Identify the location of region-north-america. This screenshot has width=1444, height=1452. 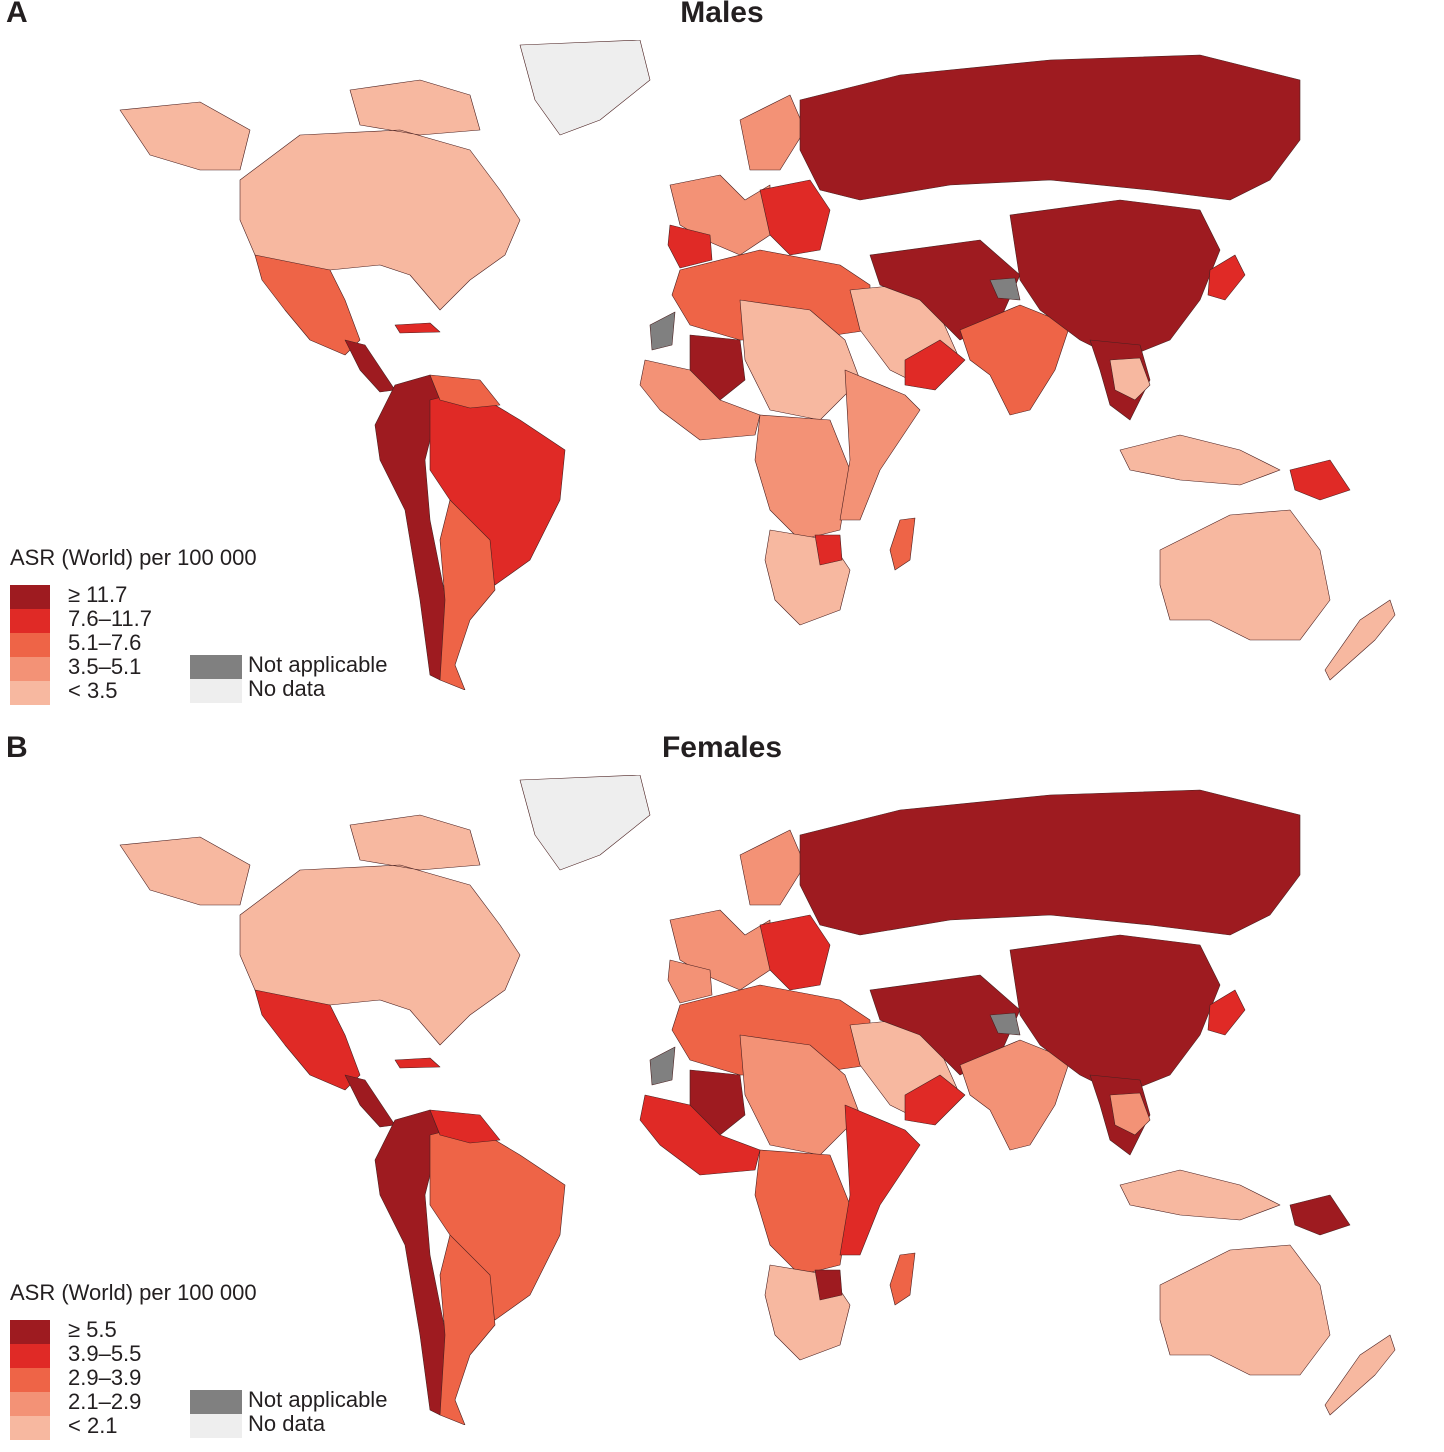
(320, 195).